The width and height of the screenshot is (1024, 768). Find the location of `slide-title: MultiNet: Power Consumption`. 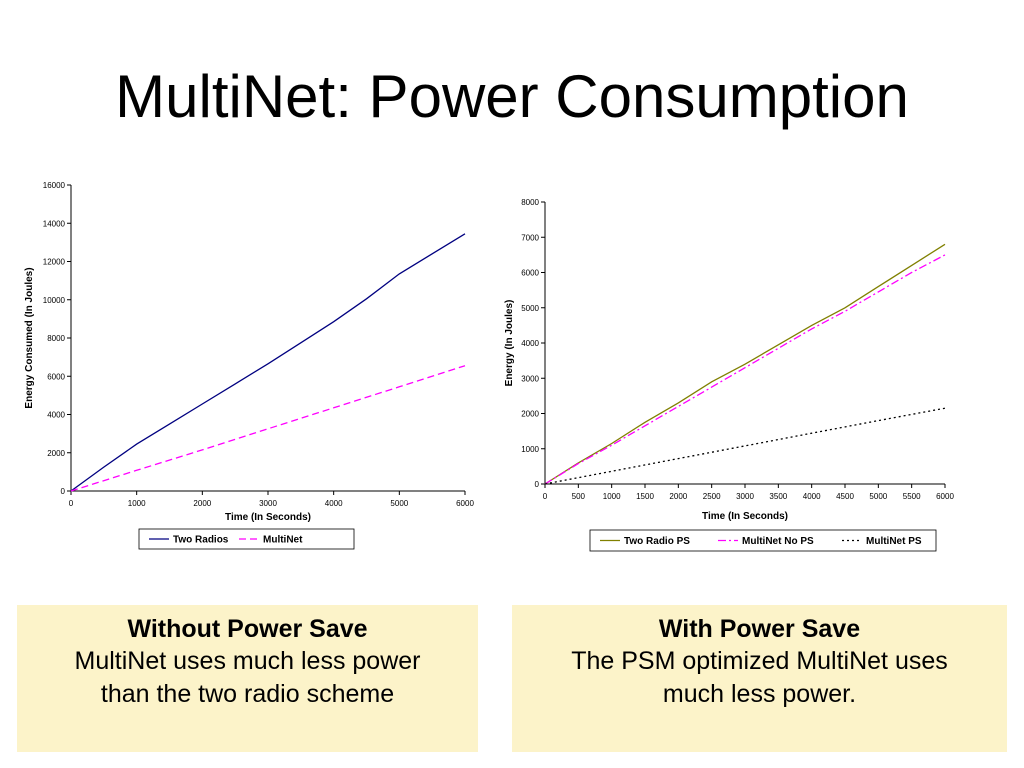

slide-title: MultiNet: Power Consumption is located at coordinates (512, 96).